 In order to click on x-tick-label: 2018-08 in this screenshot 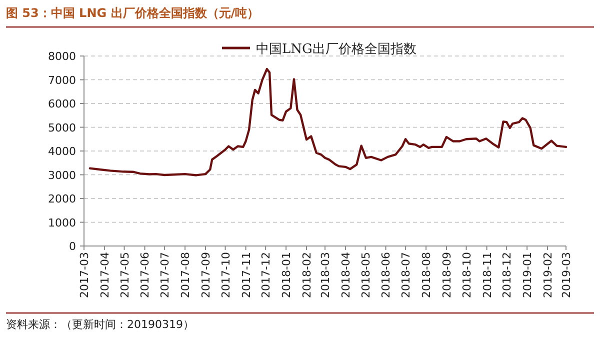, I will do `click(427, 275)`.